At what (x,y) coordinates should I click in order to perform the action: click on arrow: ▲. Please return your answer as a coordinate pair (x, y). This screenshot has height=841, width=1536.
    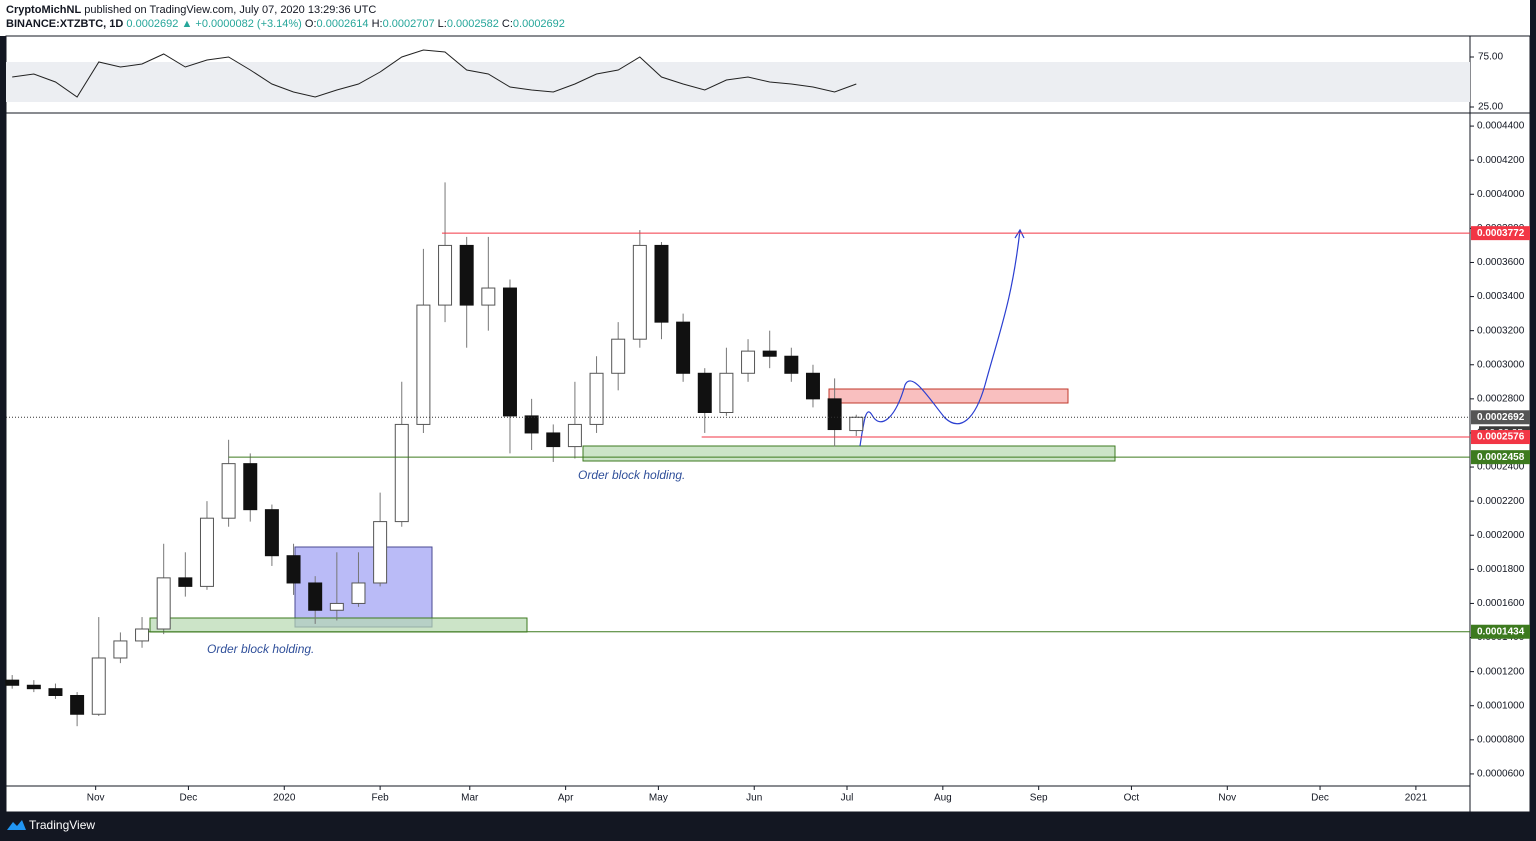
    Looking at the image, I should click on (186, 24).